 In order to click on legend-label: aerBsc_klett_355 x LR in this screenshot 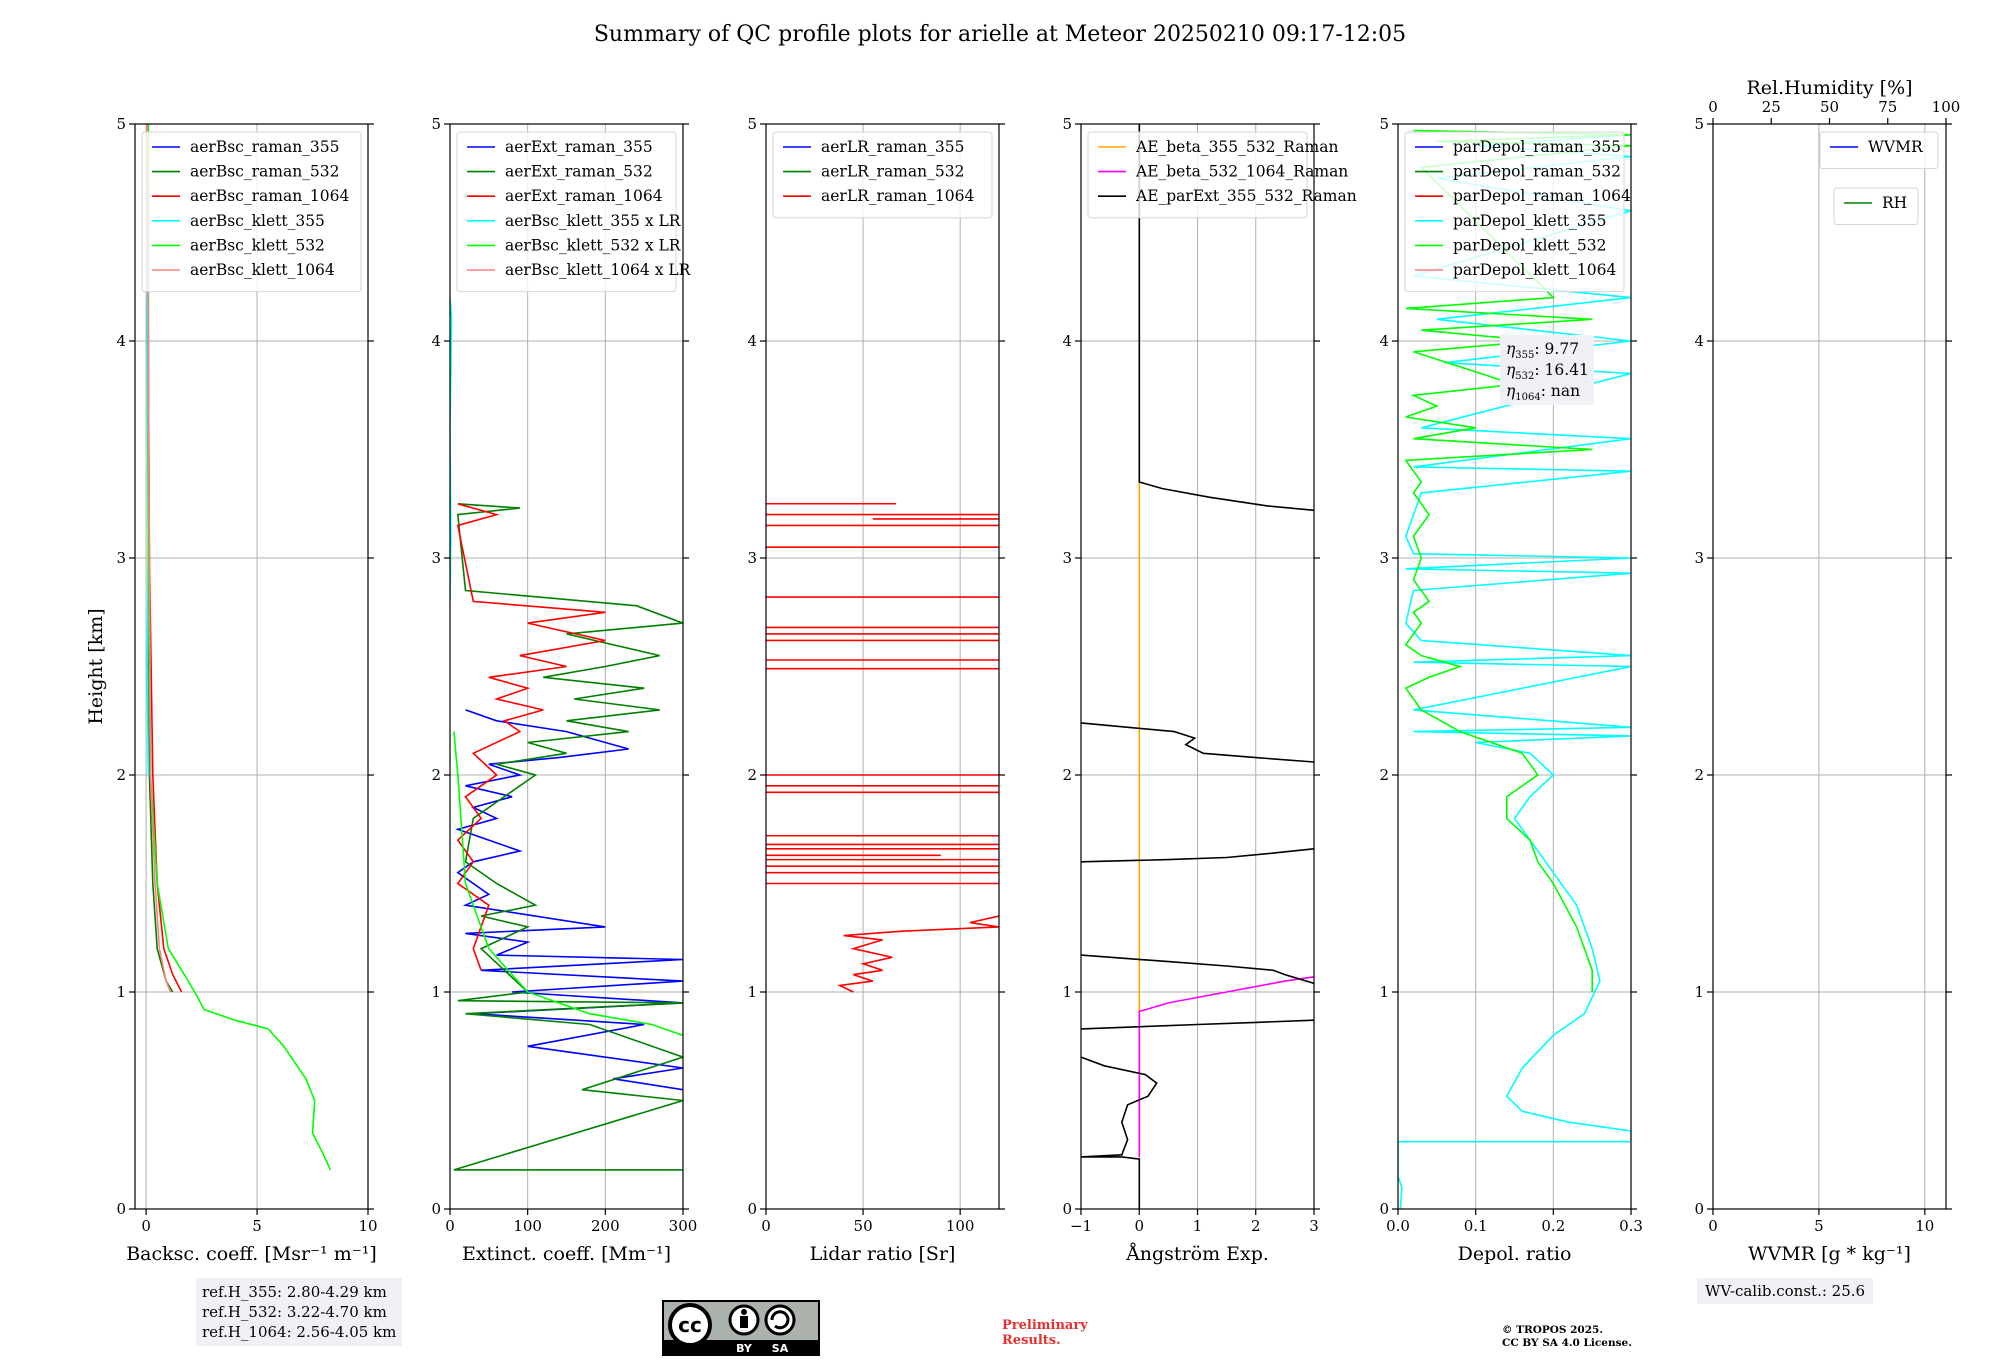, I will do `click(593, 221)`.